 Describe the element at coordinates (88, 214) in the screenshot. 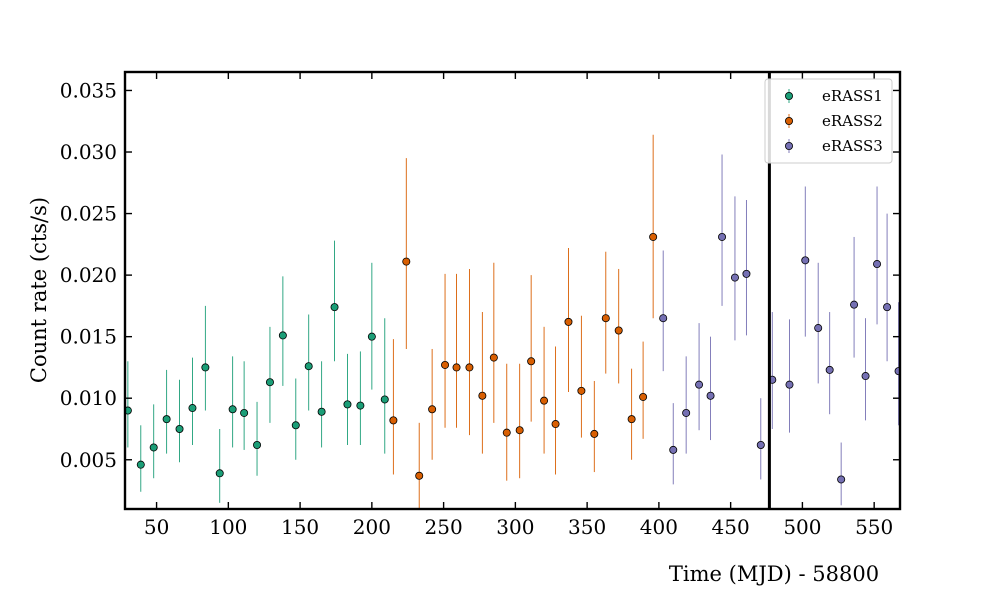

I see `y-tick-label: 0.025` at that location.